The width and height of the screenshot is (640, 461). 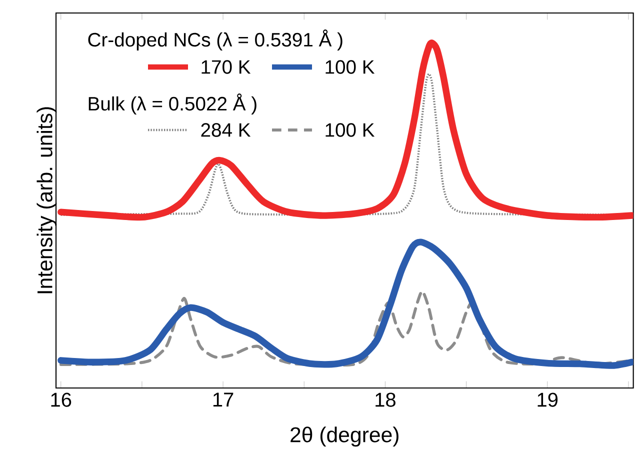 I want to click on x-tick-label: 19, so click(x=548, y=399).